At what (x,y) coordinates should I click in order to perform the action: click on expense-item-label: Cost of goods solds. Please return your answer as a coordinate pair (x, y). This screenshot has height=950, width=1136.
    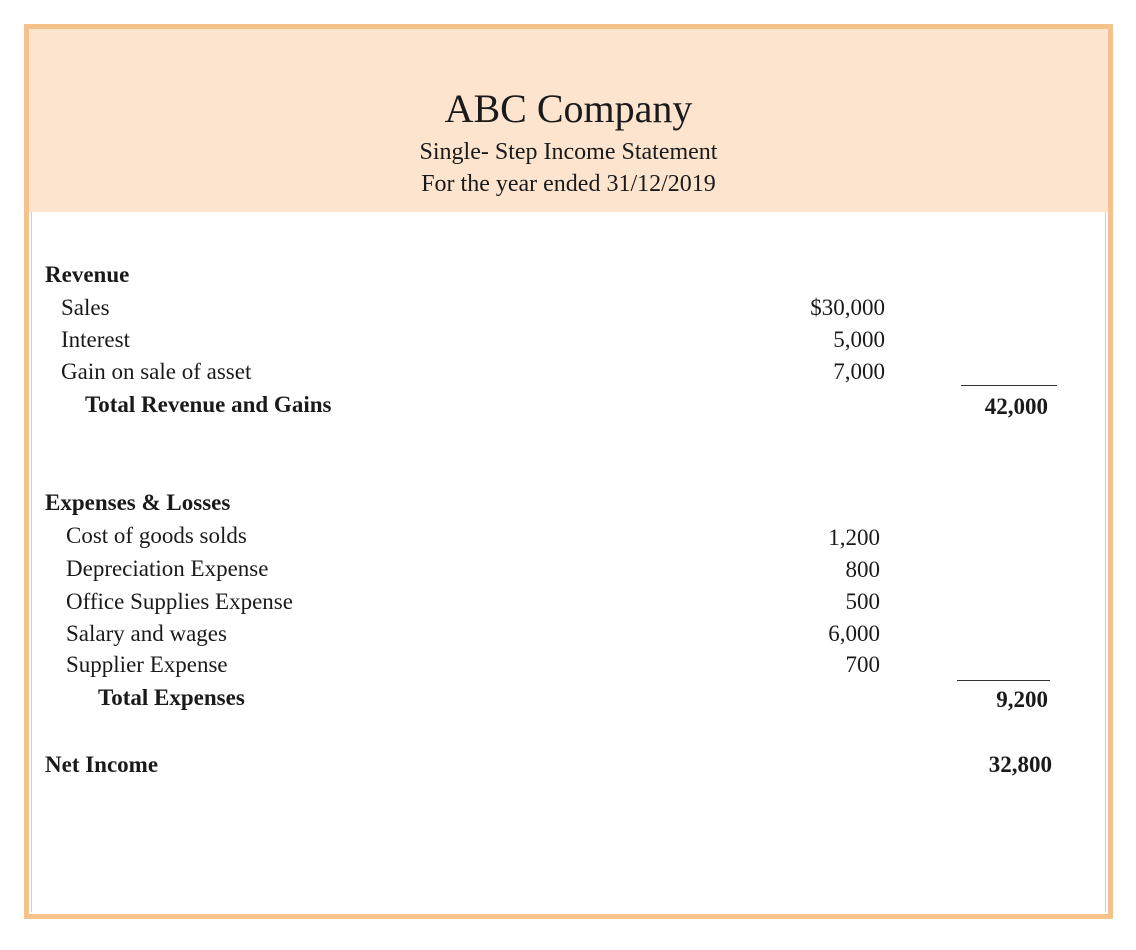
    Looking at the image, I should click on (156, 535).